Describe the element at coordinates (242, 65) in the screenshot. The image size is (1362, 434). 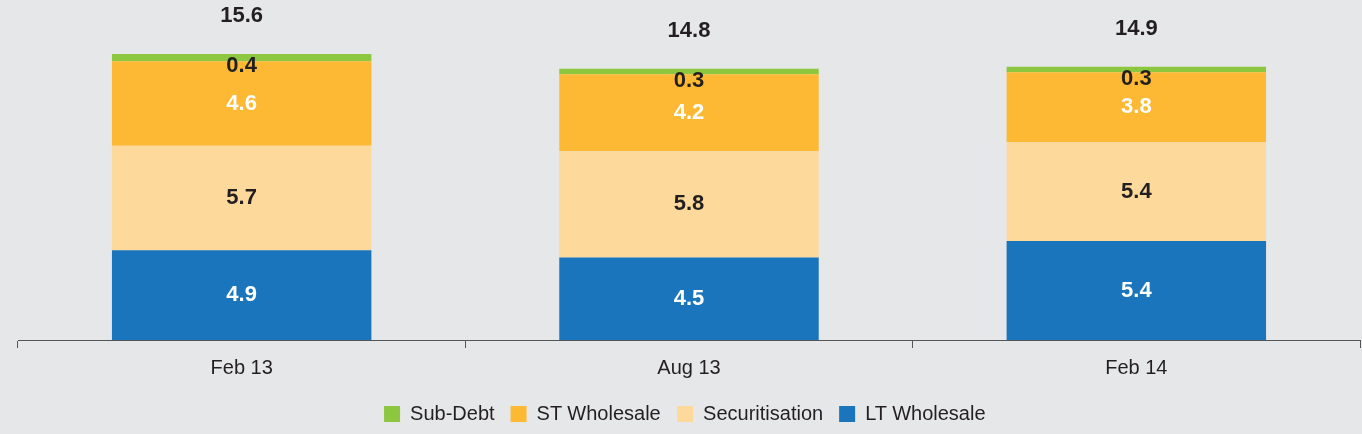
I see `data-label: 0.4` at that location.